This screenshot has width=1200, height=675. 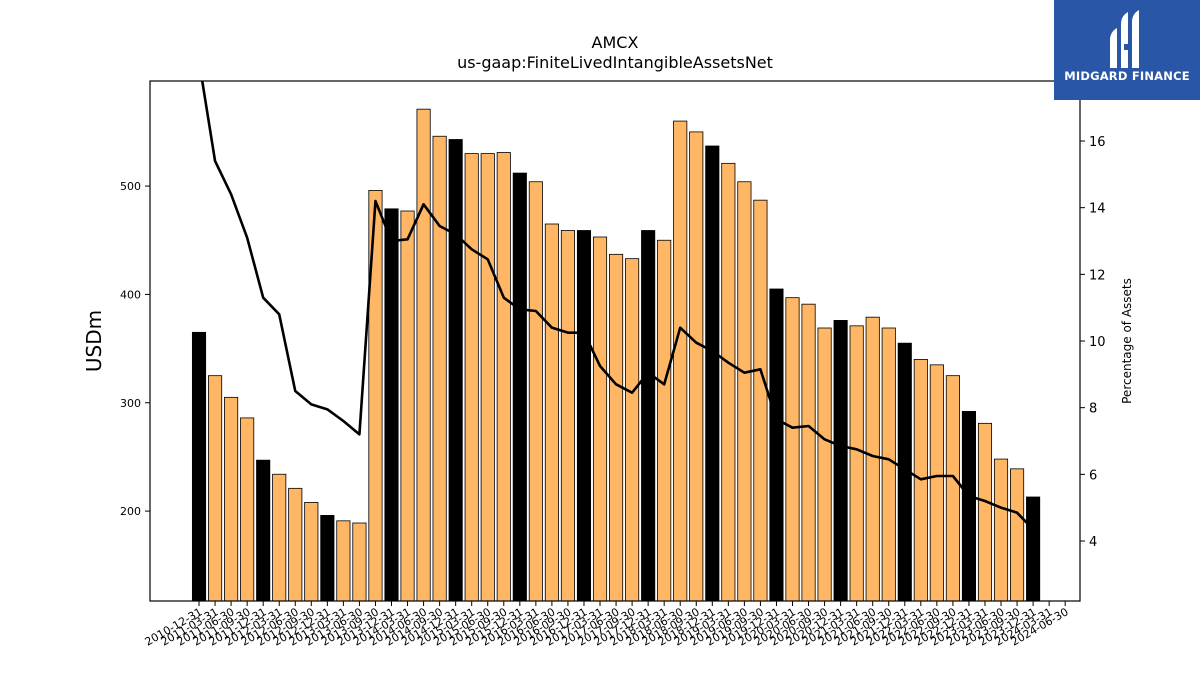 What do you see at coordinates (1097, 142) in the screenshot?
I see `y2-tick-label: 16` at bounding box center [1097, 142].